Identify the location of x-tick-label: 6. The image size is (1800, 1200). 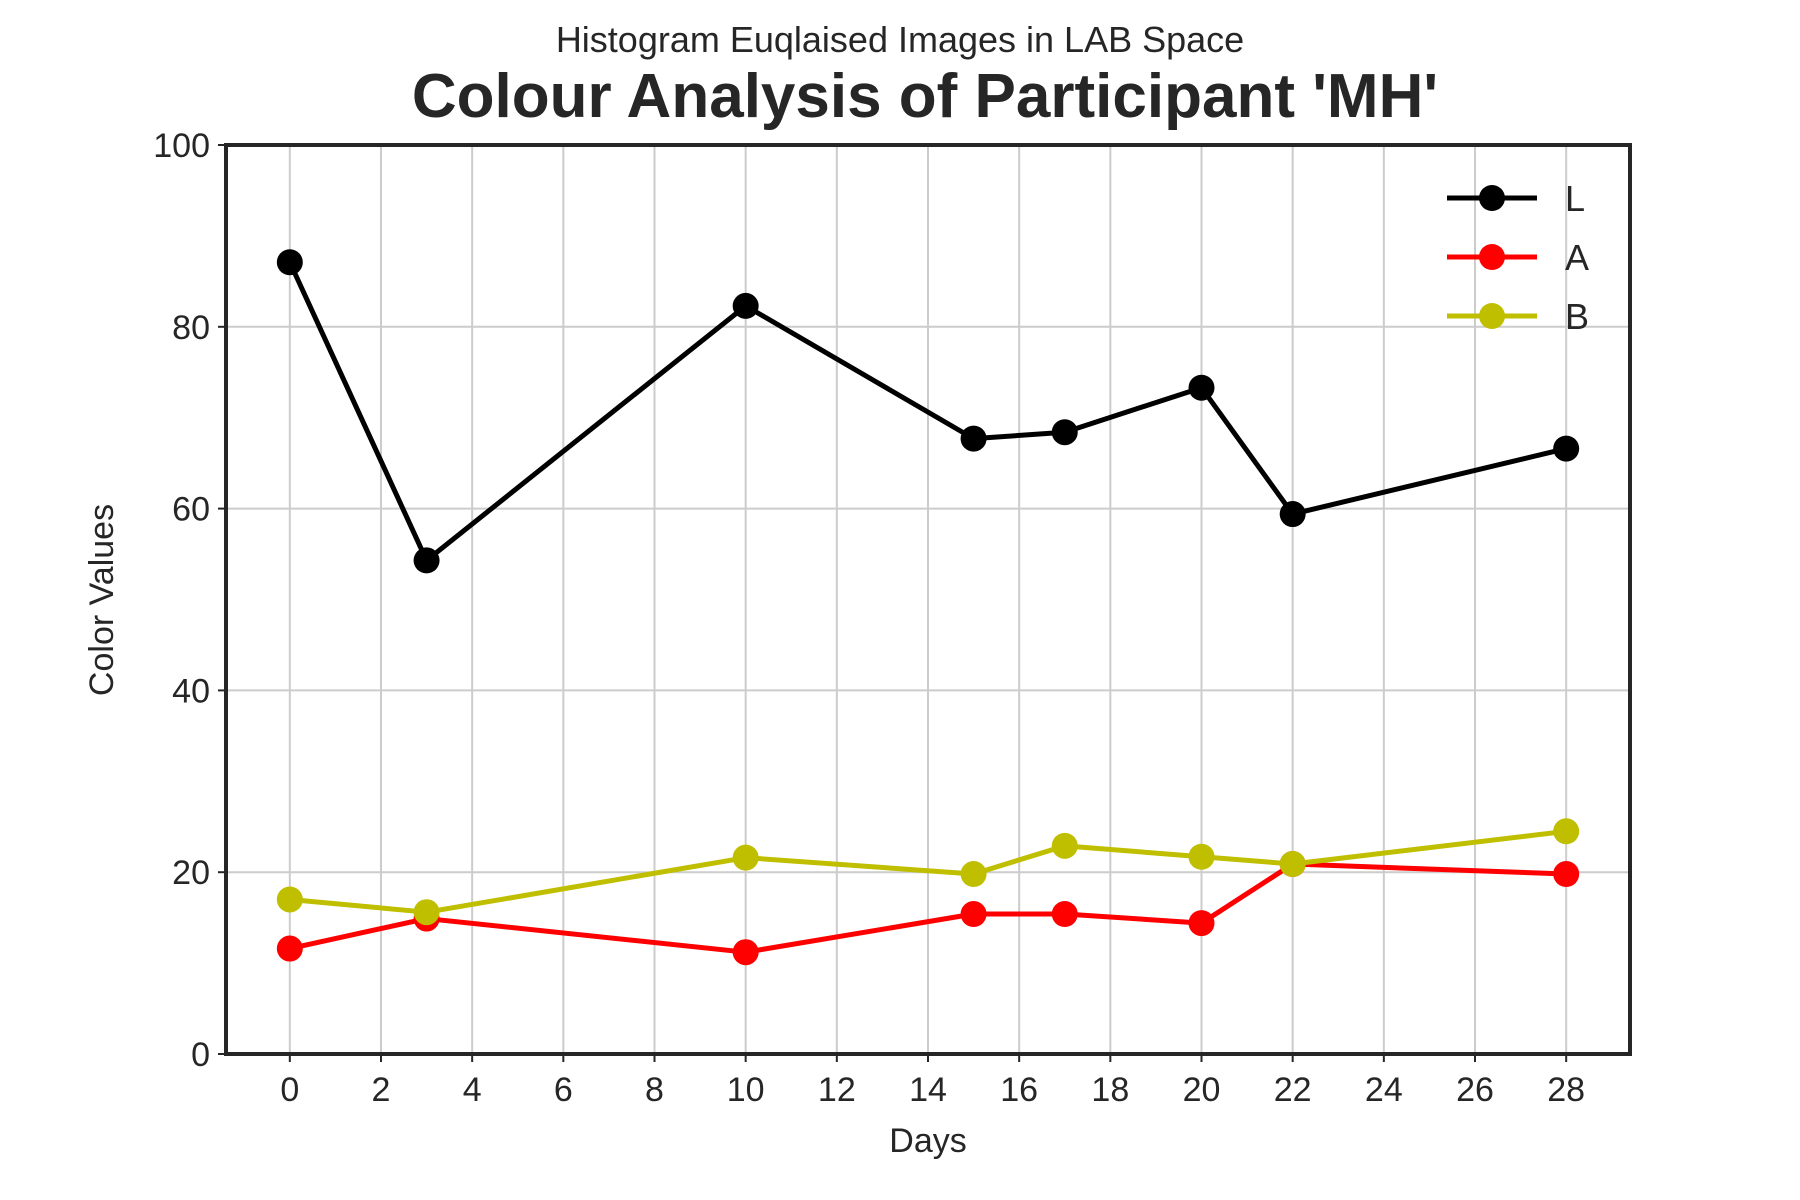
(563, 1090).